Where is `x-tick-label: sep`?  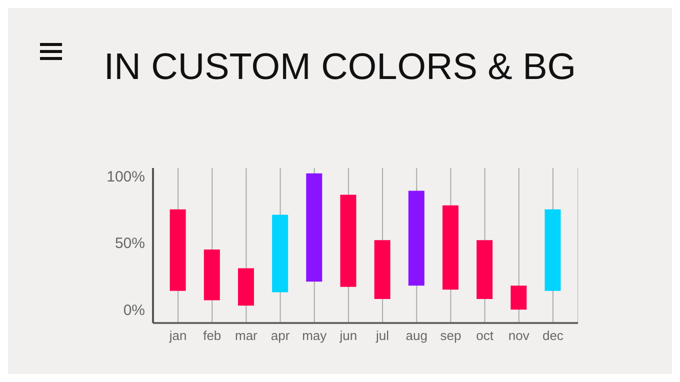 x-tick-label: sep is located at coordinates (451, 336).